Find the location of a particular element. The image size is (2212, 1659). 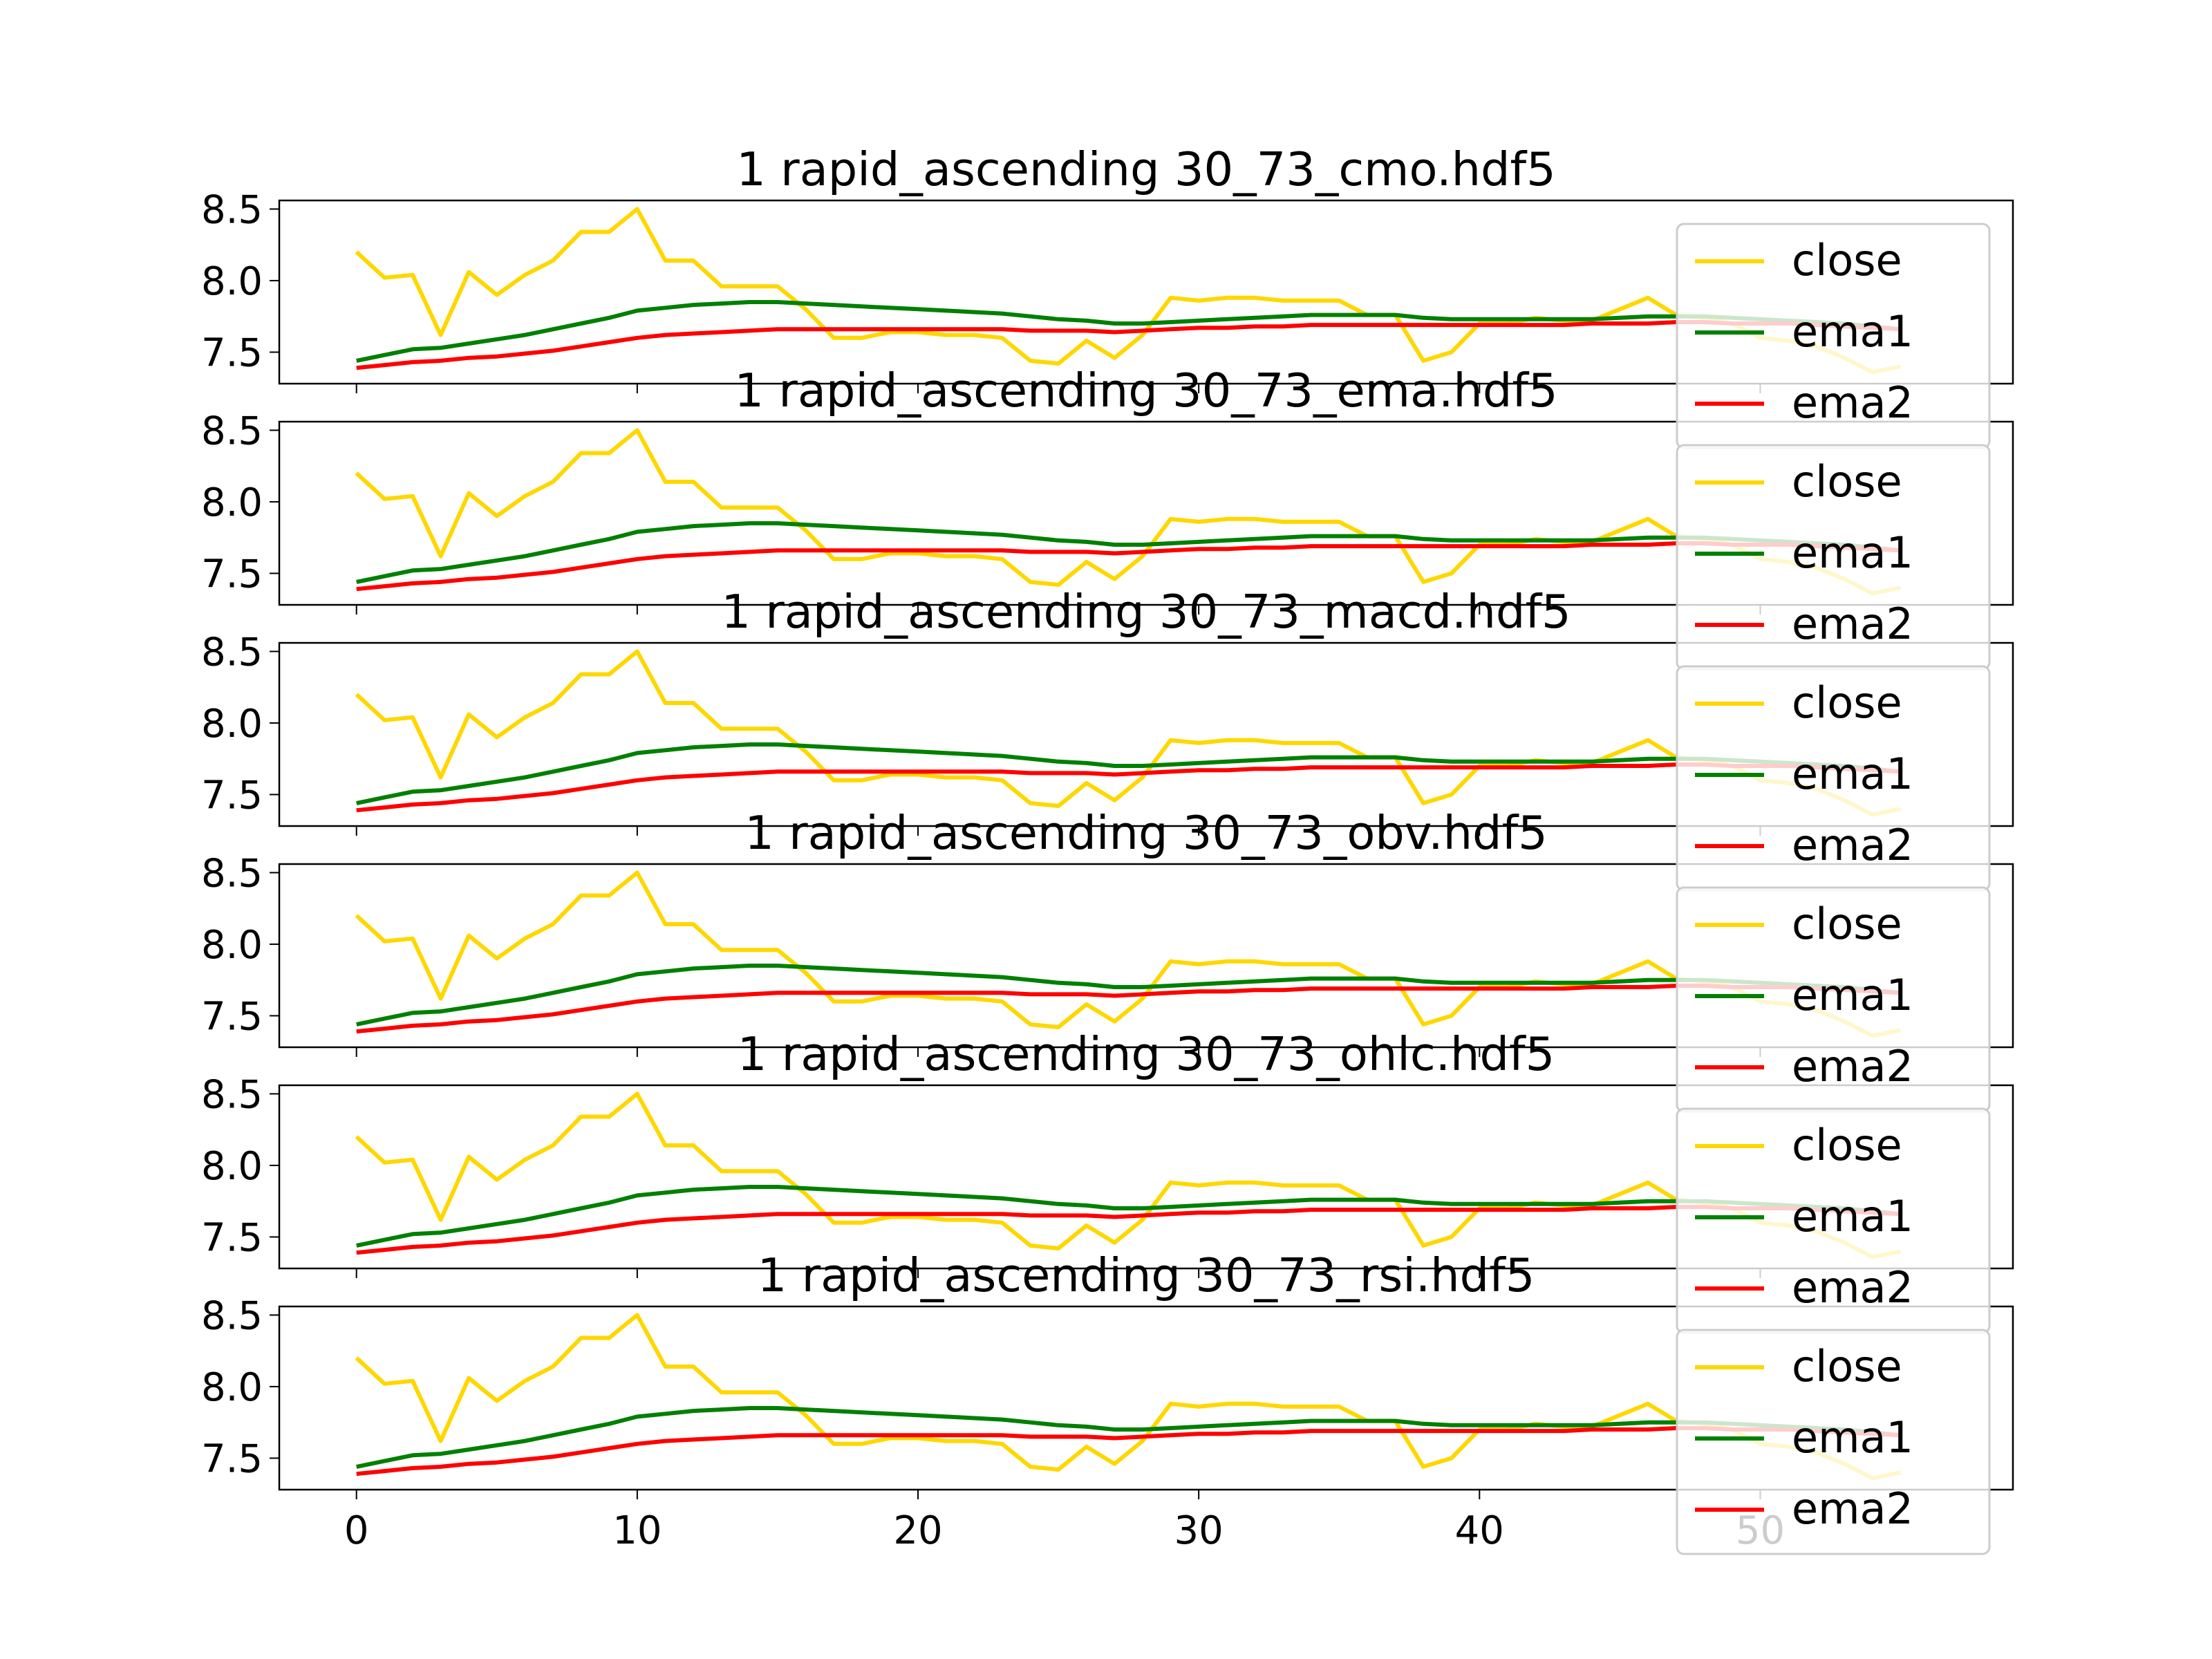

x-tick-label: 30 is located at coordinates (1199, 1530).